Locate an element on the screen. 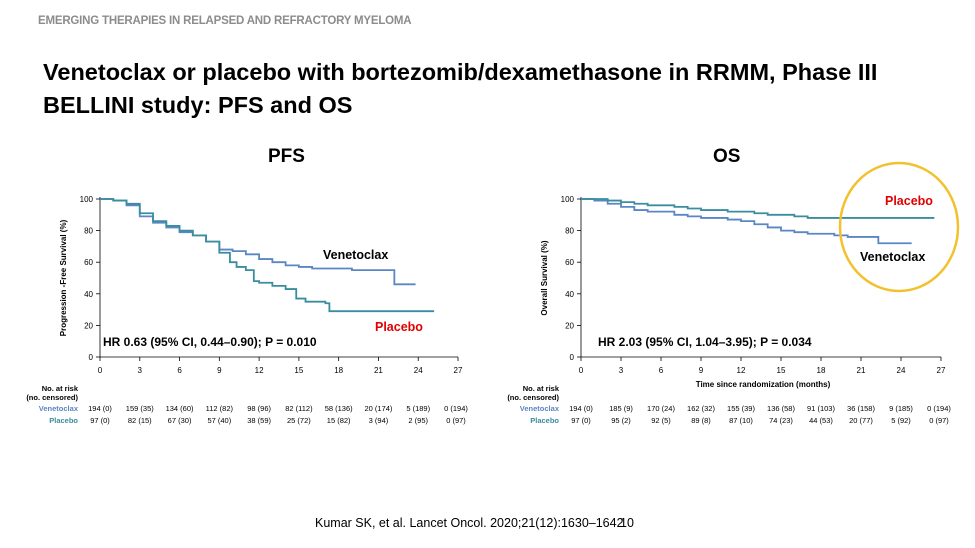 The height and width of the screenshot is (548, 975). pfs-panel-title: PFS is located at coordinates (286, 156).